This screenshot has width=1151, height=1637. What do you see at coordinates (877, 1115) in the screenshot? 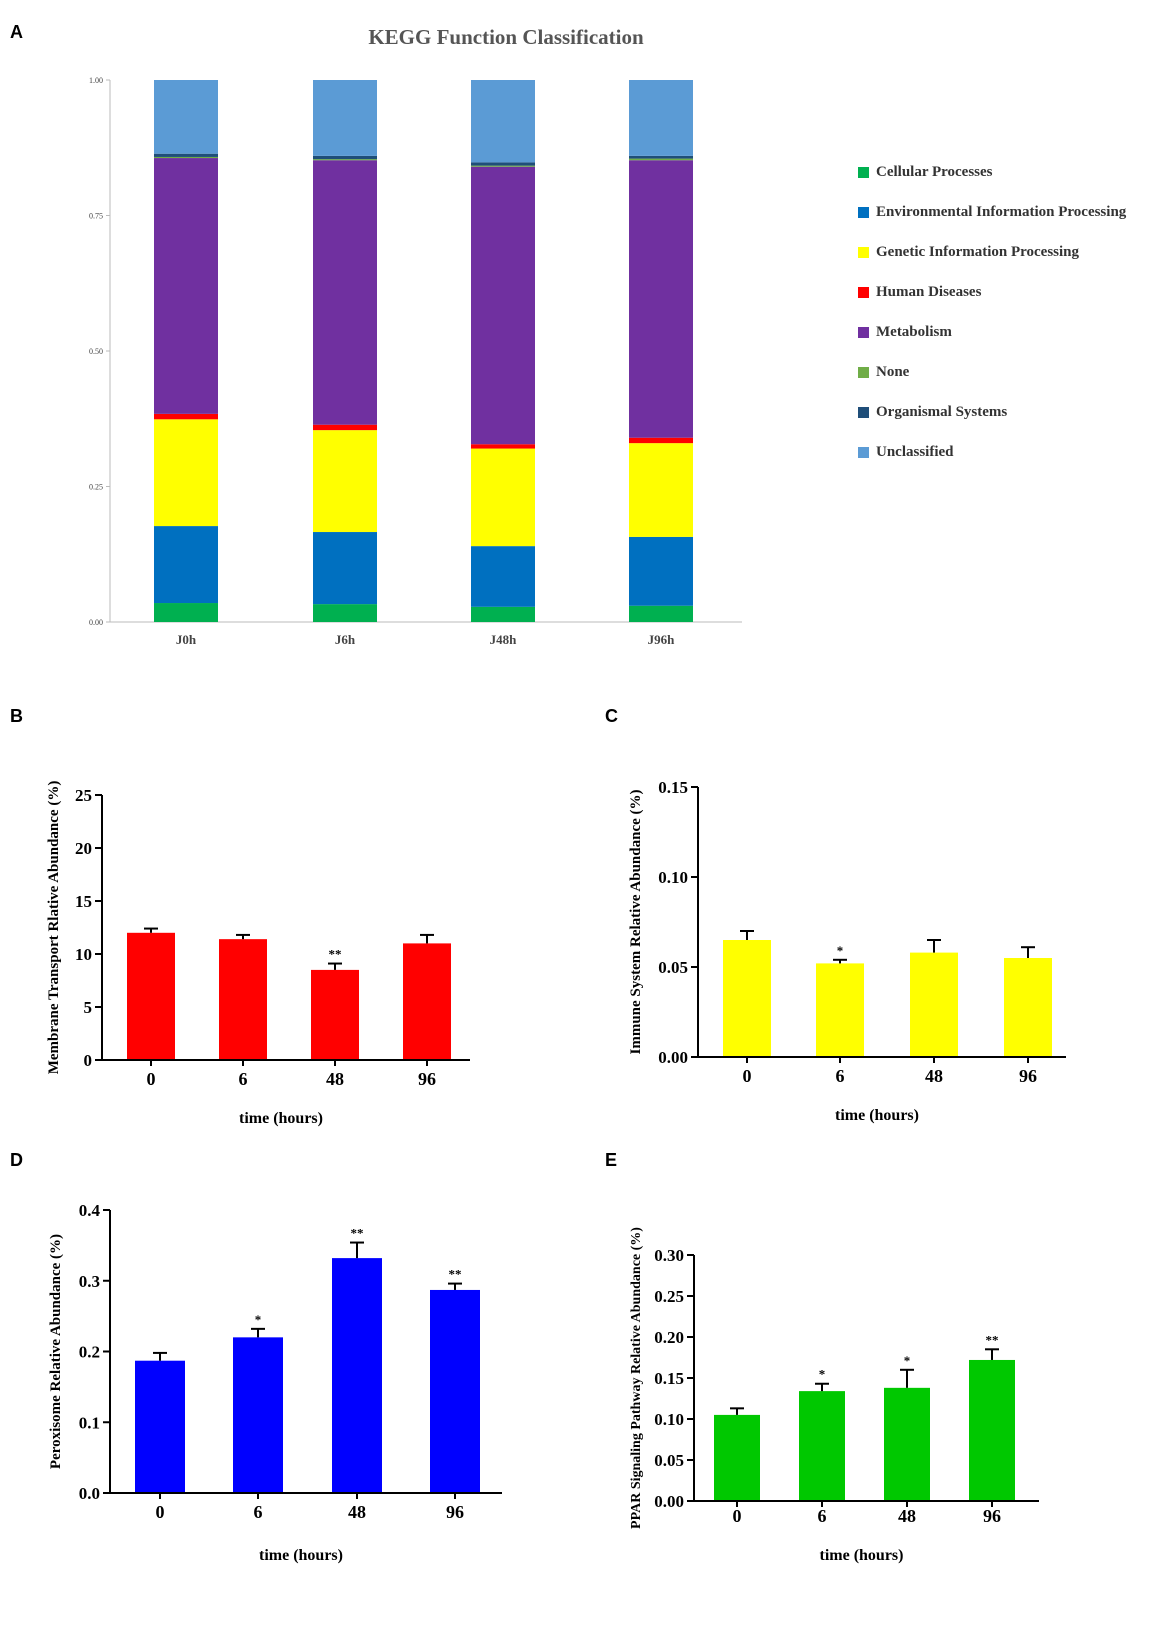
I see `chart-c-x-axis-label: time (hours)` at bounding box center [877, 1115].